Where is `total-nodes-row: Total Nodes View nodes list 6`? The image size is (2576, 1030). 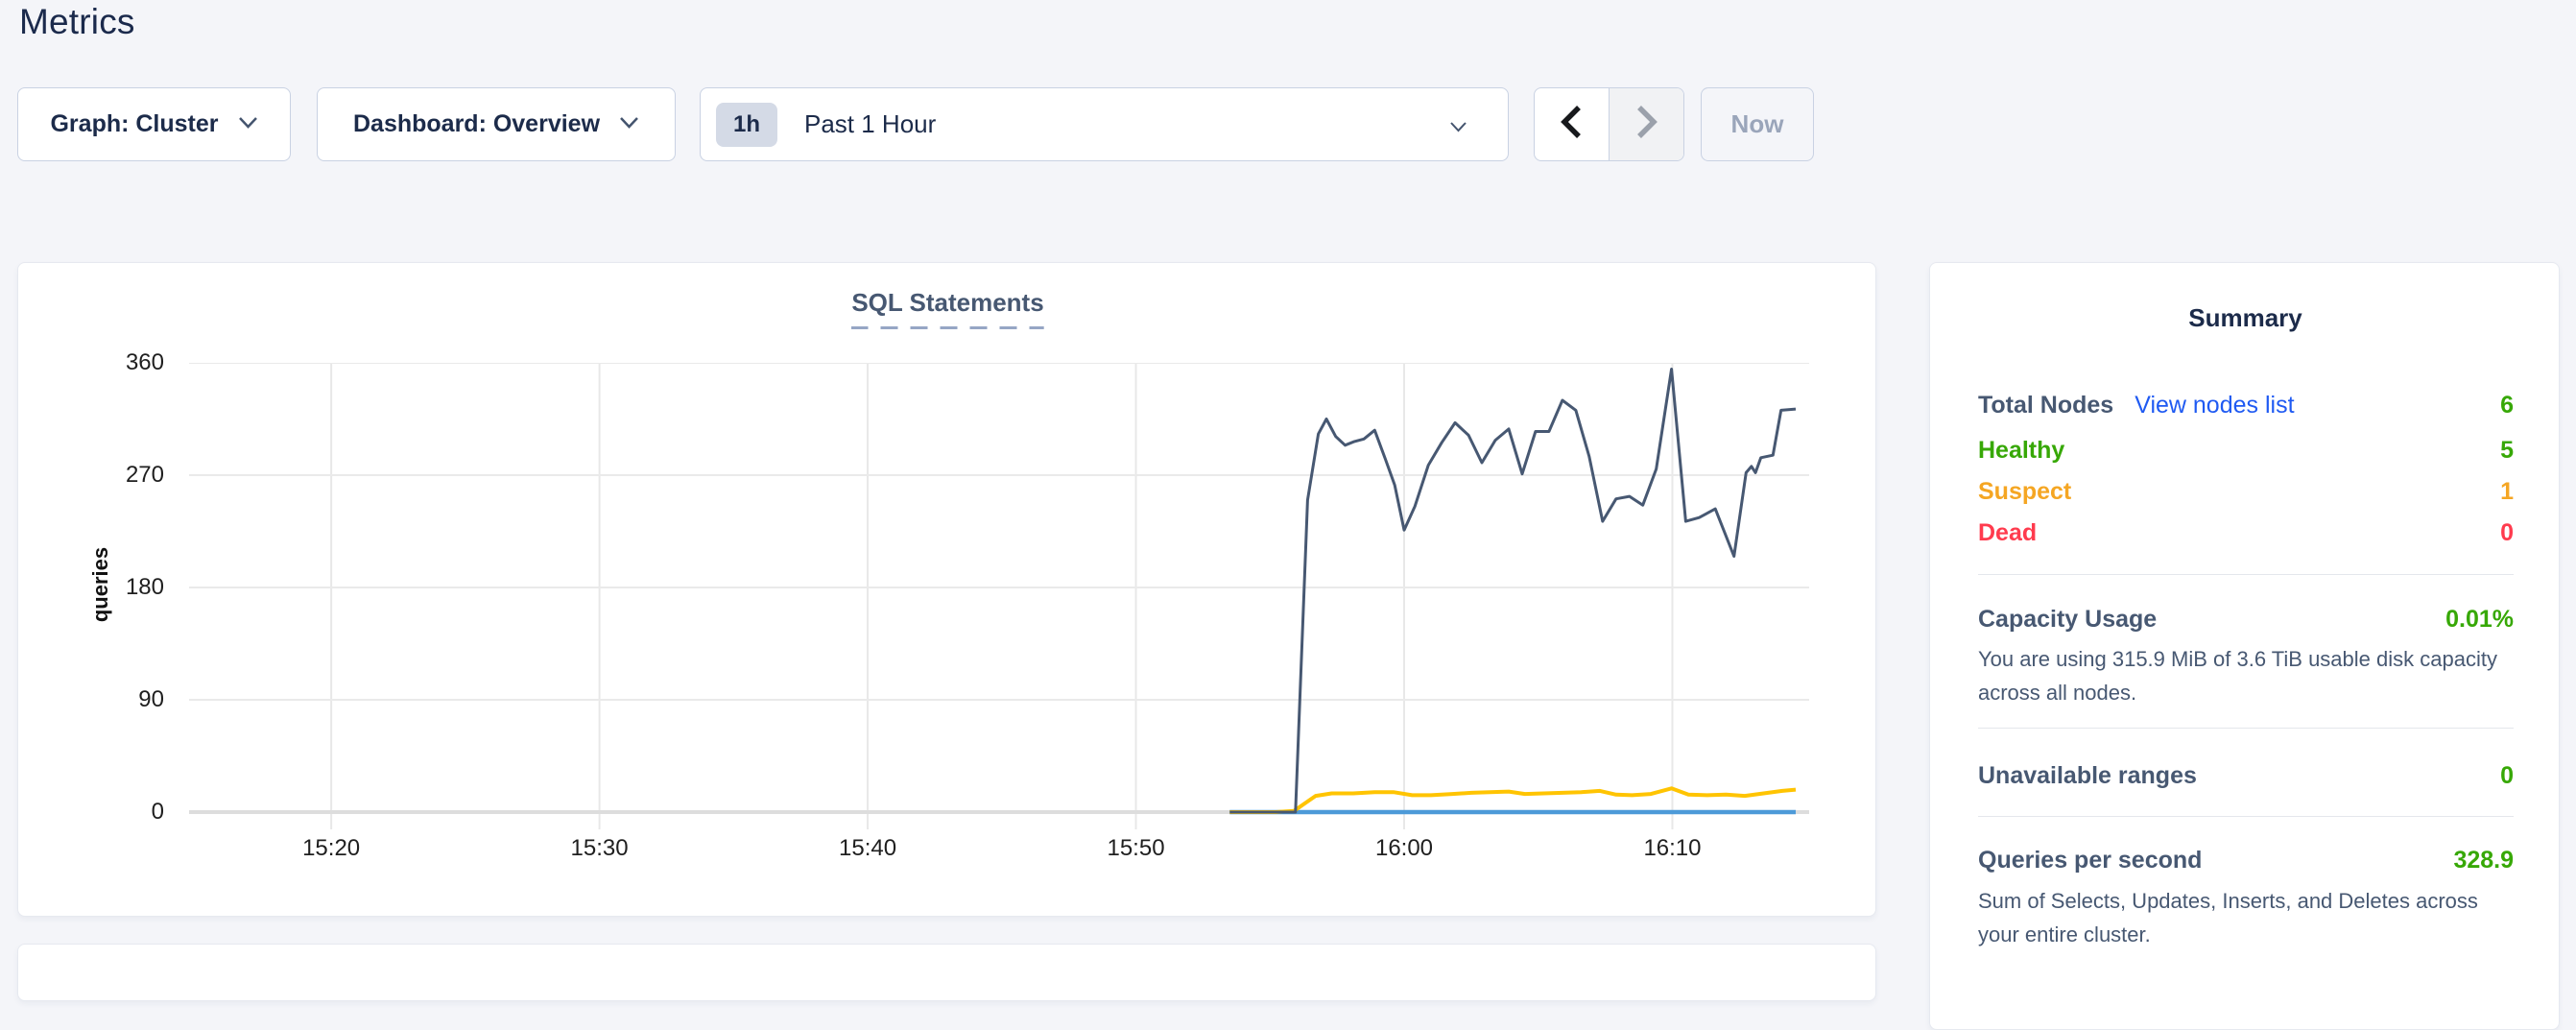
total-nodes-row: Total Nodes View nodes list 6 is located at coordinates (2246, 405).